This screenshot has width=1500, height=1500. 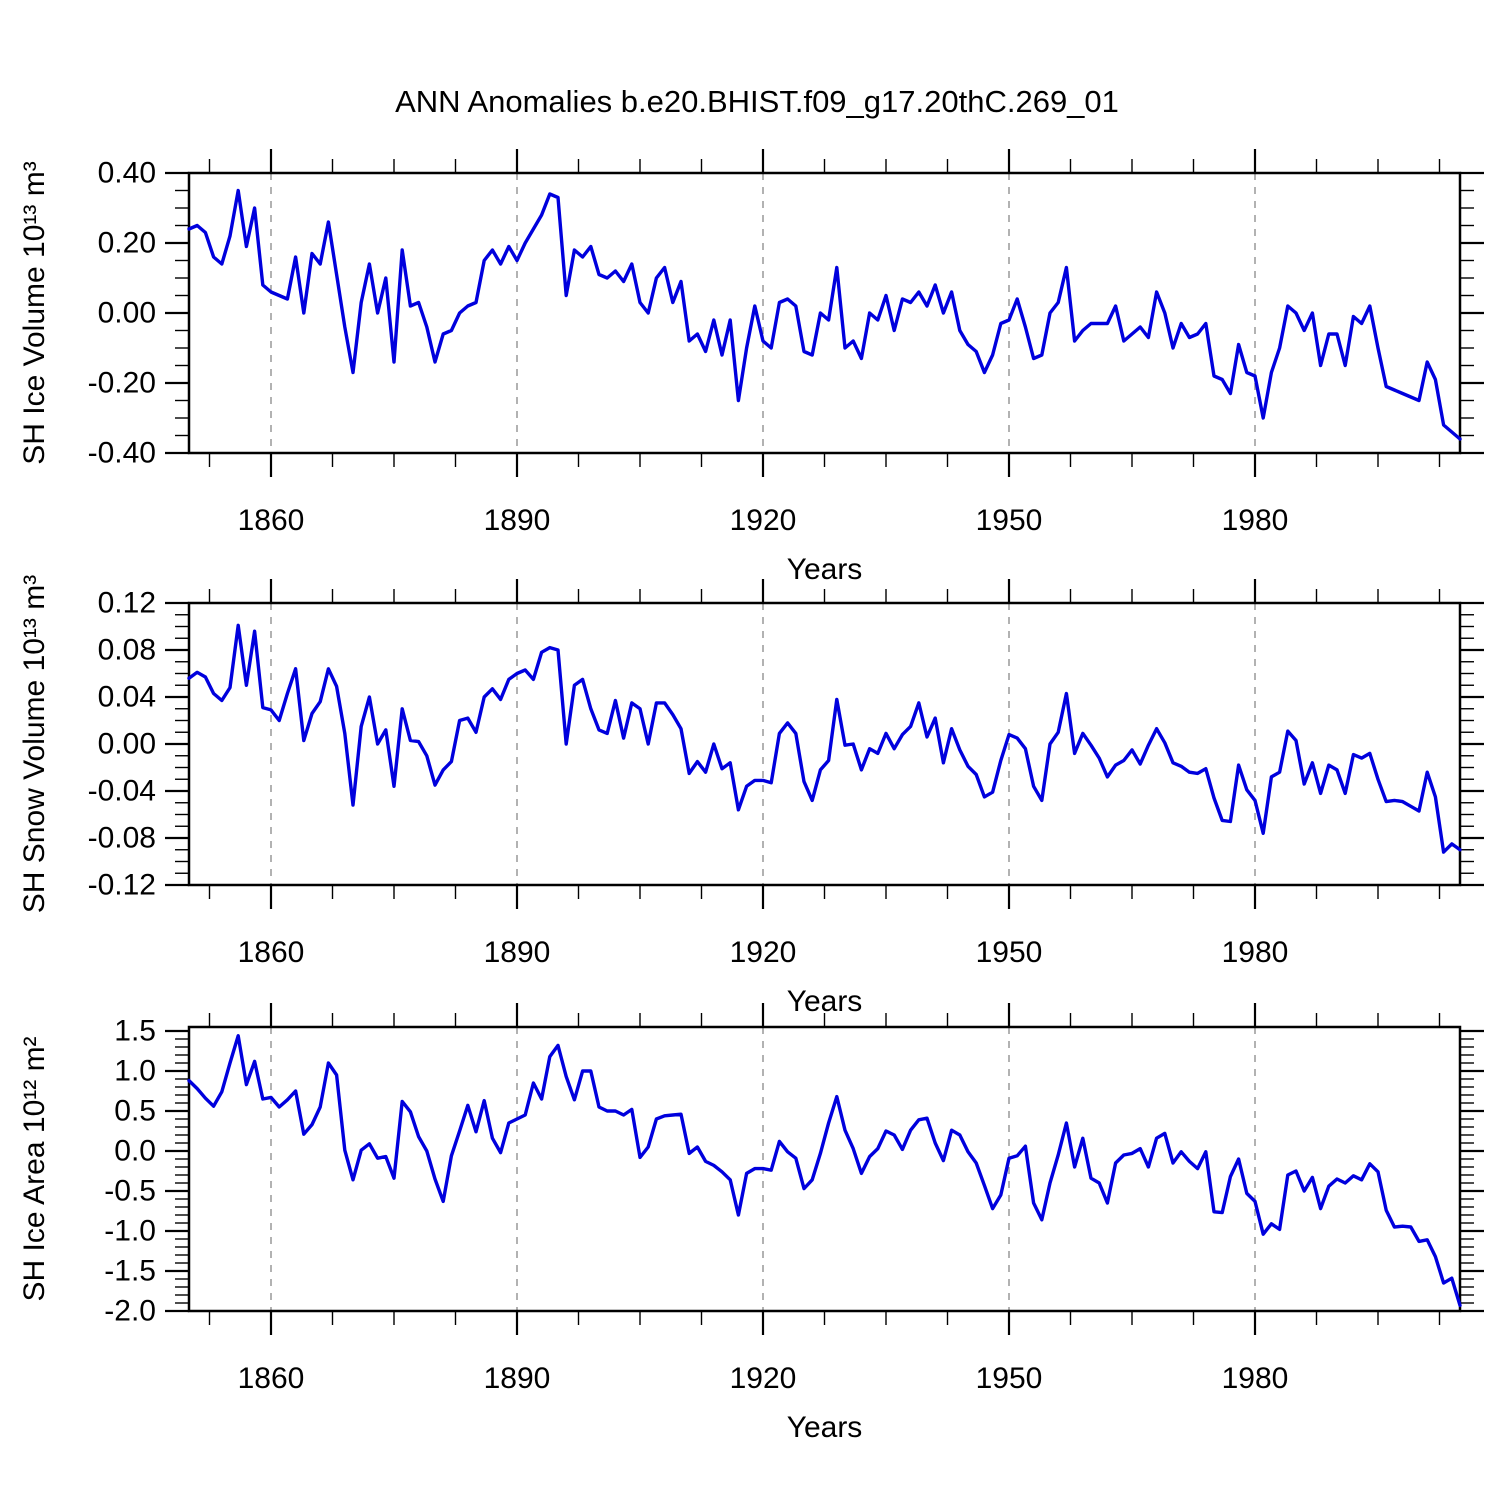 What do you see at coordinates (34, 744) in the screenshot?
I see `y-axis-title: SH Snow Volume 10¹³ m³` at bounding box center [34, 744].